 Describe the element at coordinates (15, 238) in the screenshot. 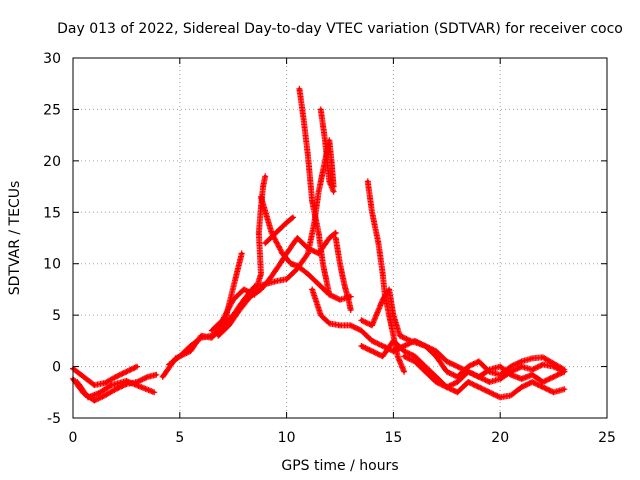

I see `y-axis-label: SDTVAR / TECUs` at that location.